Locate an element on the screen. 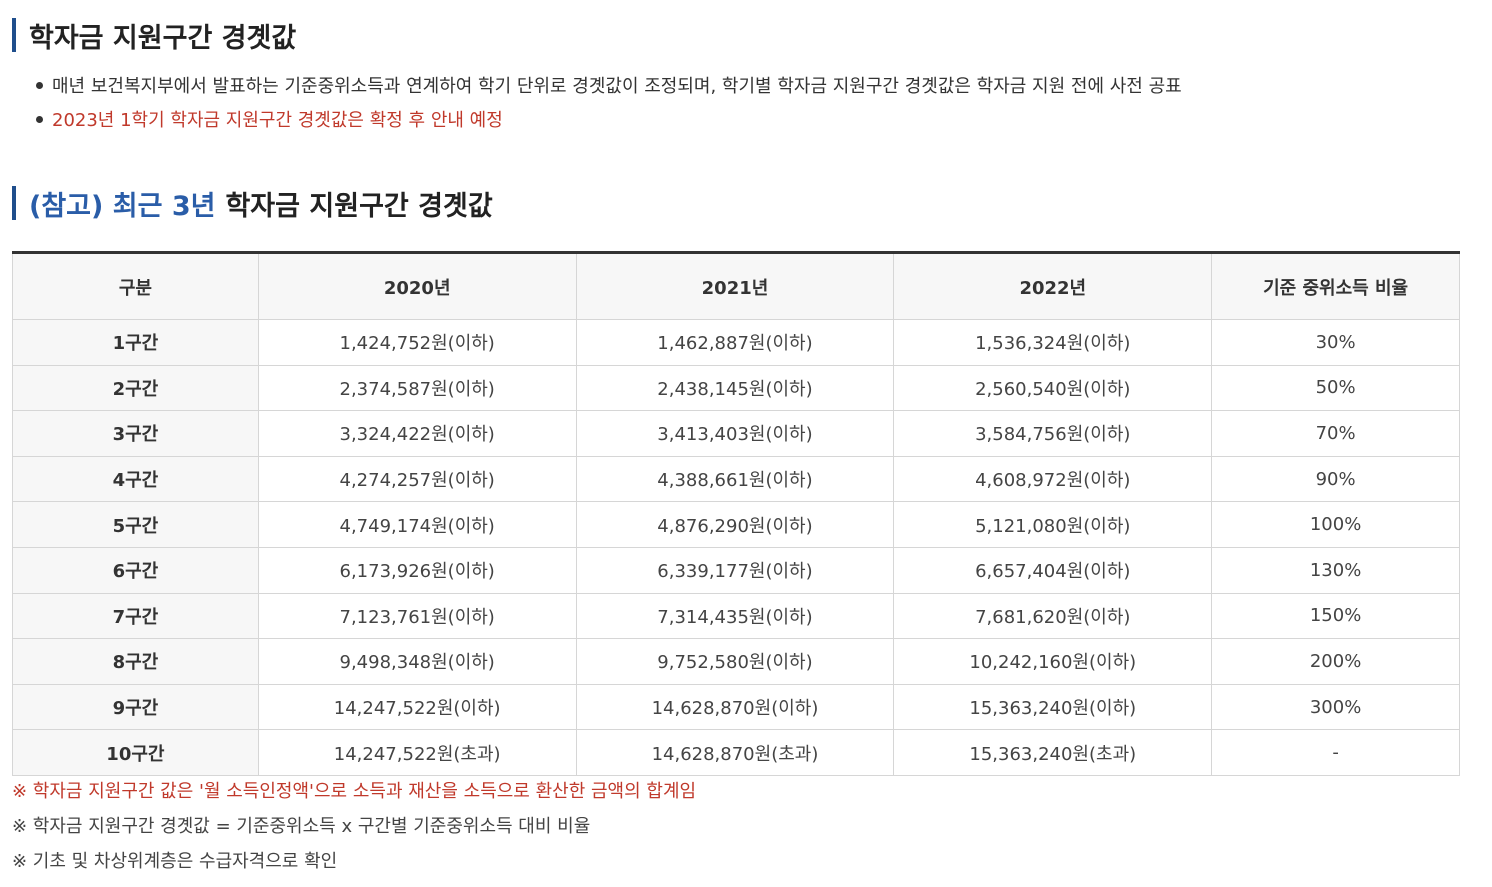 The image size is (1492, 887). table-cell: 6,657,404원(이하) is located at coordinates (1053, 570).